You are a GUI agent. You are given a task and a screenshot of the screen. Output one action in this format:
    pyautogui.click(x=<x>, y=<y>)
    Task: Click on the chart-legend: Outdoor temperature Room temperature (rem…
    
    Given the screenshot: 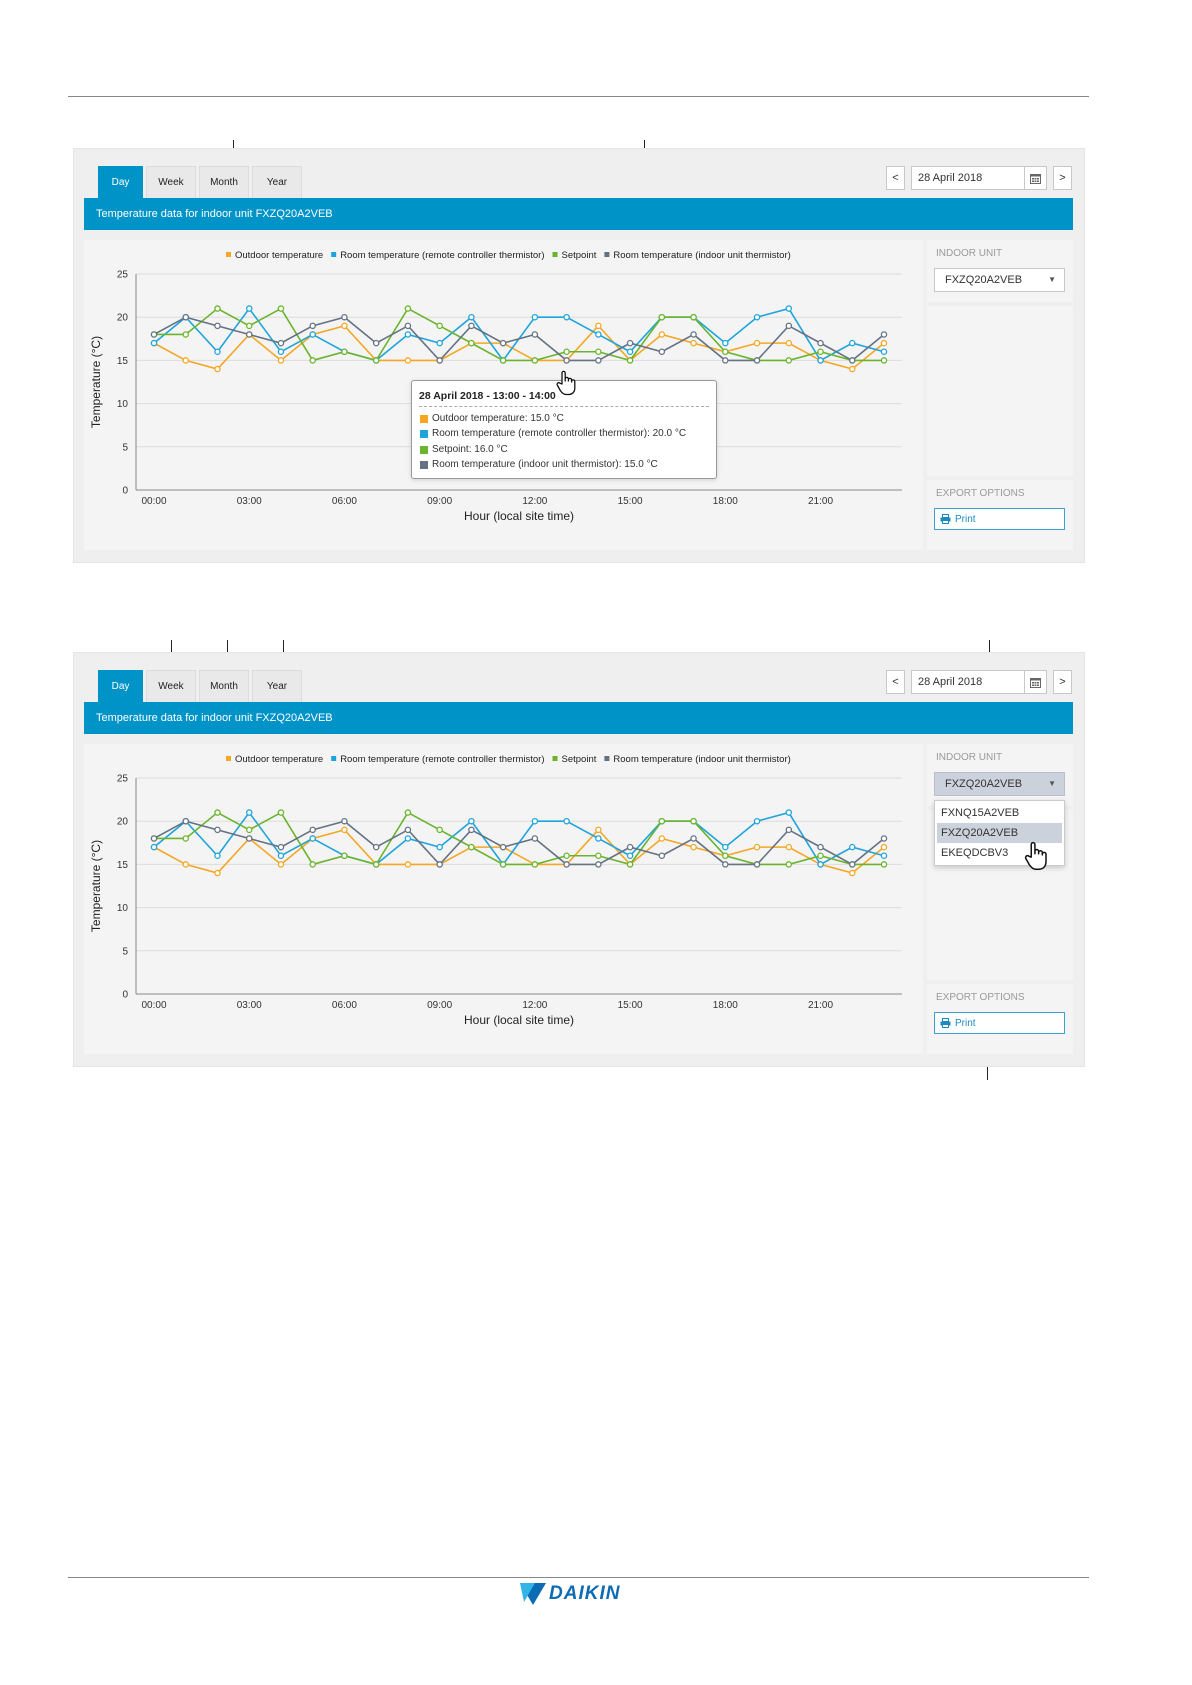 What is the action you would take?
    pyautogui.click(x=508, y=759)
    